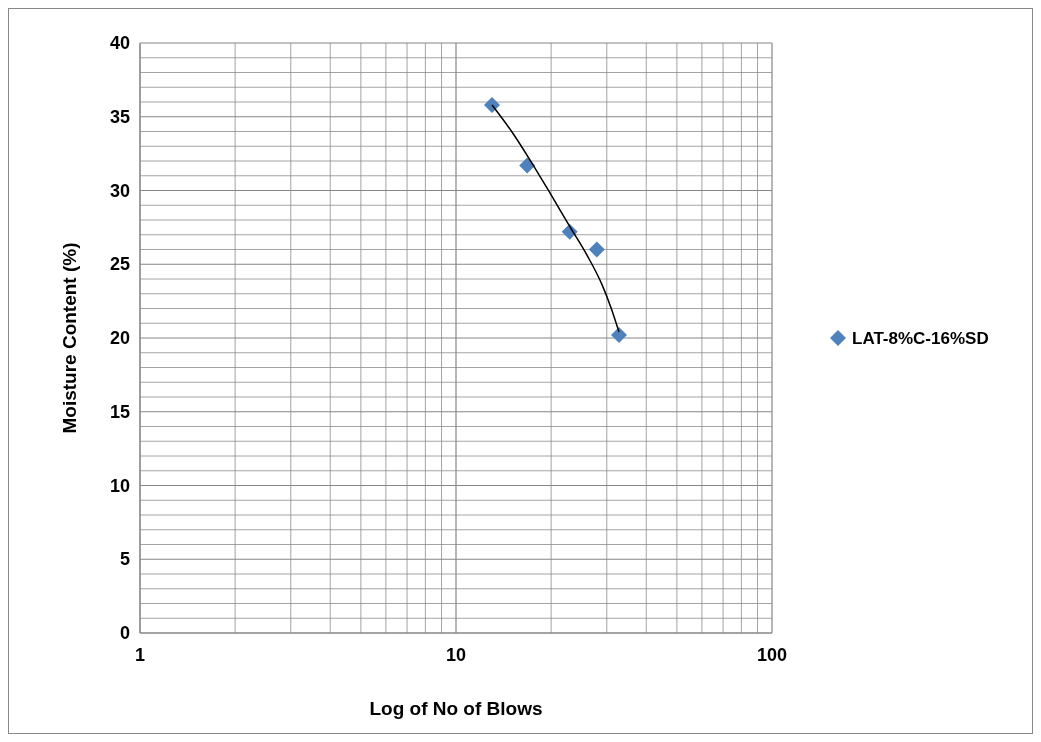 This screenshot has height=742, width=1041. What do you see at coordinates (456, 655) in the screenshot?
I see `x-tick-label: 10` at bounding box center [456, 655].